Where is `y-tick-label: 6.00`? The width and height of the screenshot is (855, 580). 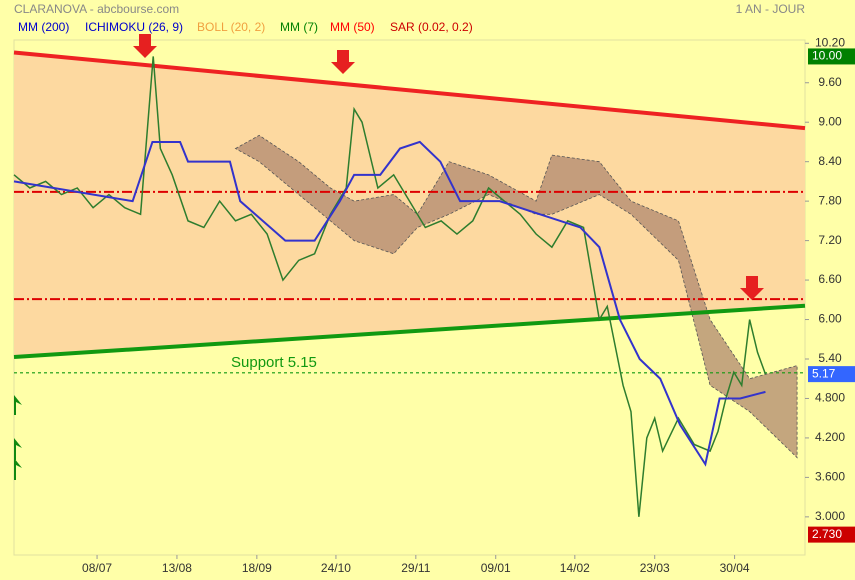 y-tick-label: 6.00 is located at coordinates (830, 319).